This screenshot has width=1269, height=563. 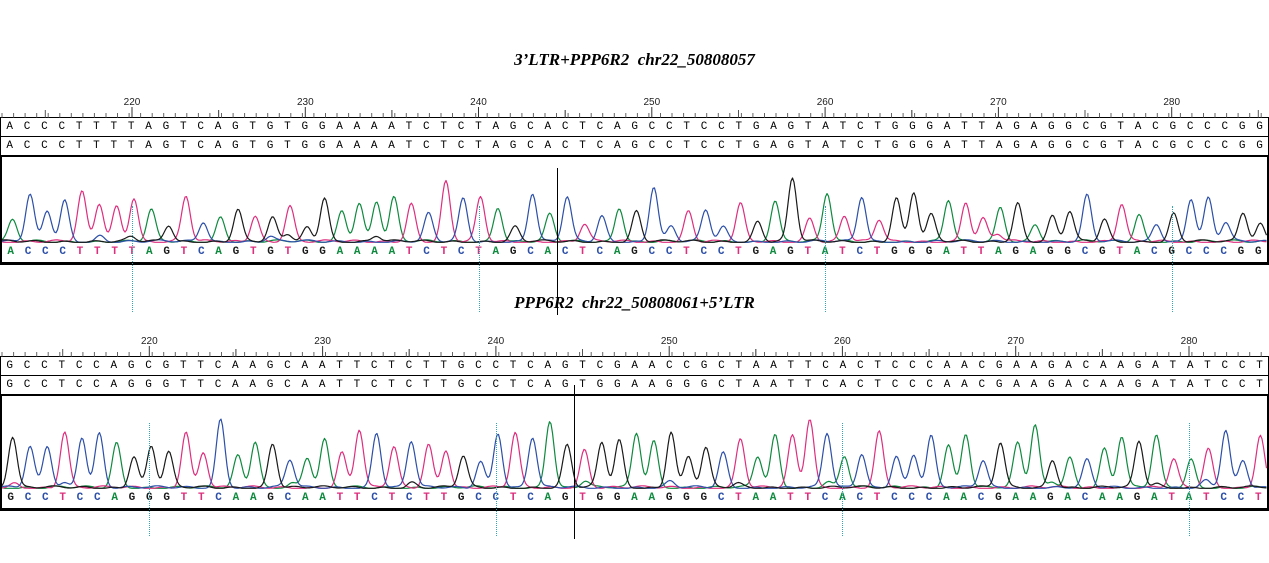 I want to click on trace-A, so click(x=634, y=455).